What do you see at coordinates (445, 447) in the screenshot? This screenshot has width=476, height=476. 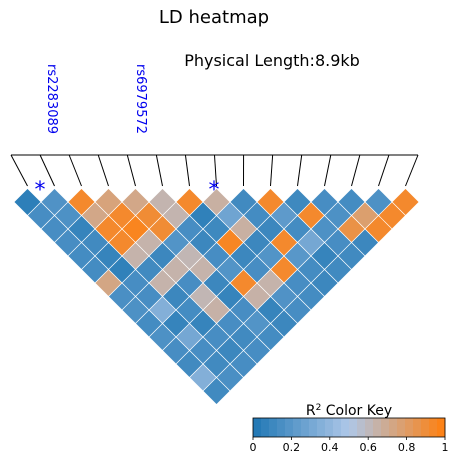 I see `color-key-tick-label: 1` at bounding box center [445, 447].